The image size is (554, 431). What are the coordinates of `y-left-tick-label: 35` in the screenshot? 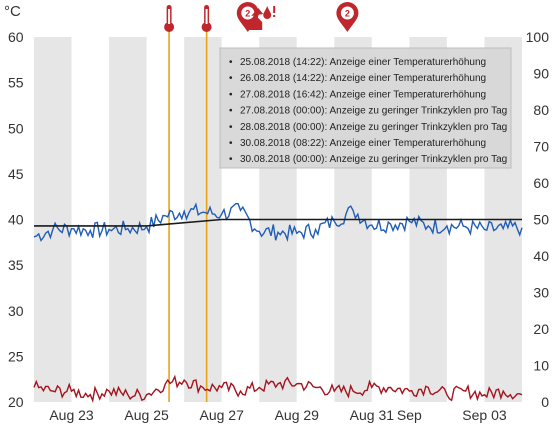 It's located at (16, 265).